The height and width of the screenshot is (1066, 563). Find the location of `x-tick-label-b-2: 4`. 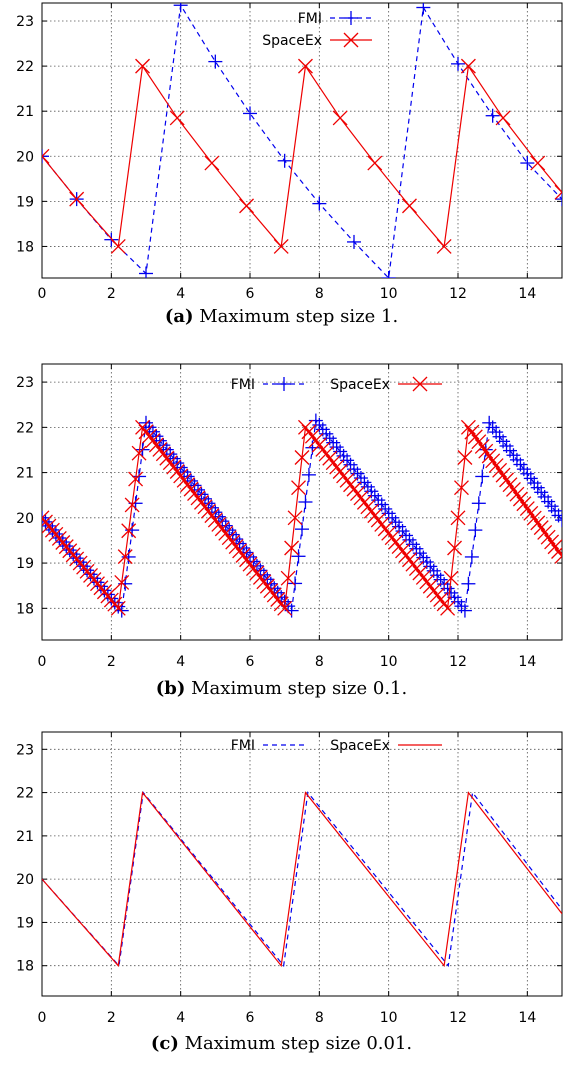

x-tick-label-b-2: 4 is located at coordinates (180, 662).